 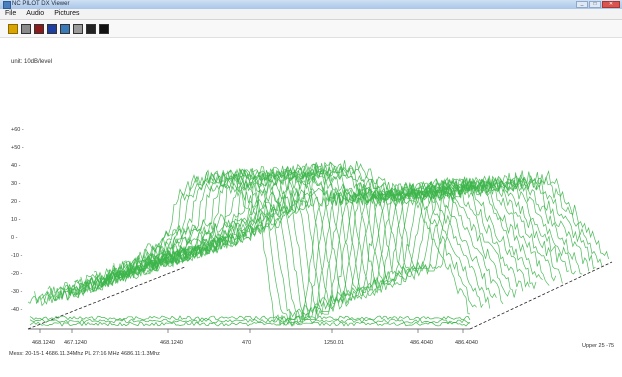 What do you see at coordinates (32, 62) in the screenshot?
I see `unit-label: unit: 10dB/level` at bounding box center [32, 62].